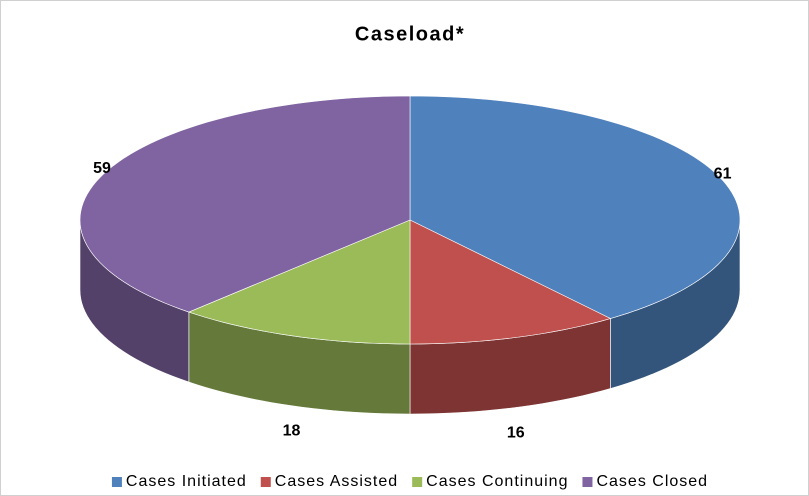 This screenshot has width=809, height=496. I want to click on data-label: 59, so click(102, 168).